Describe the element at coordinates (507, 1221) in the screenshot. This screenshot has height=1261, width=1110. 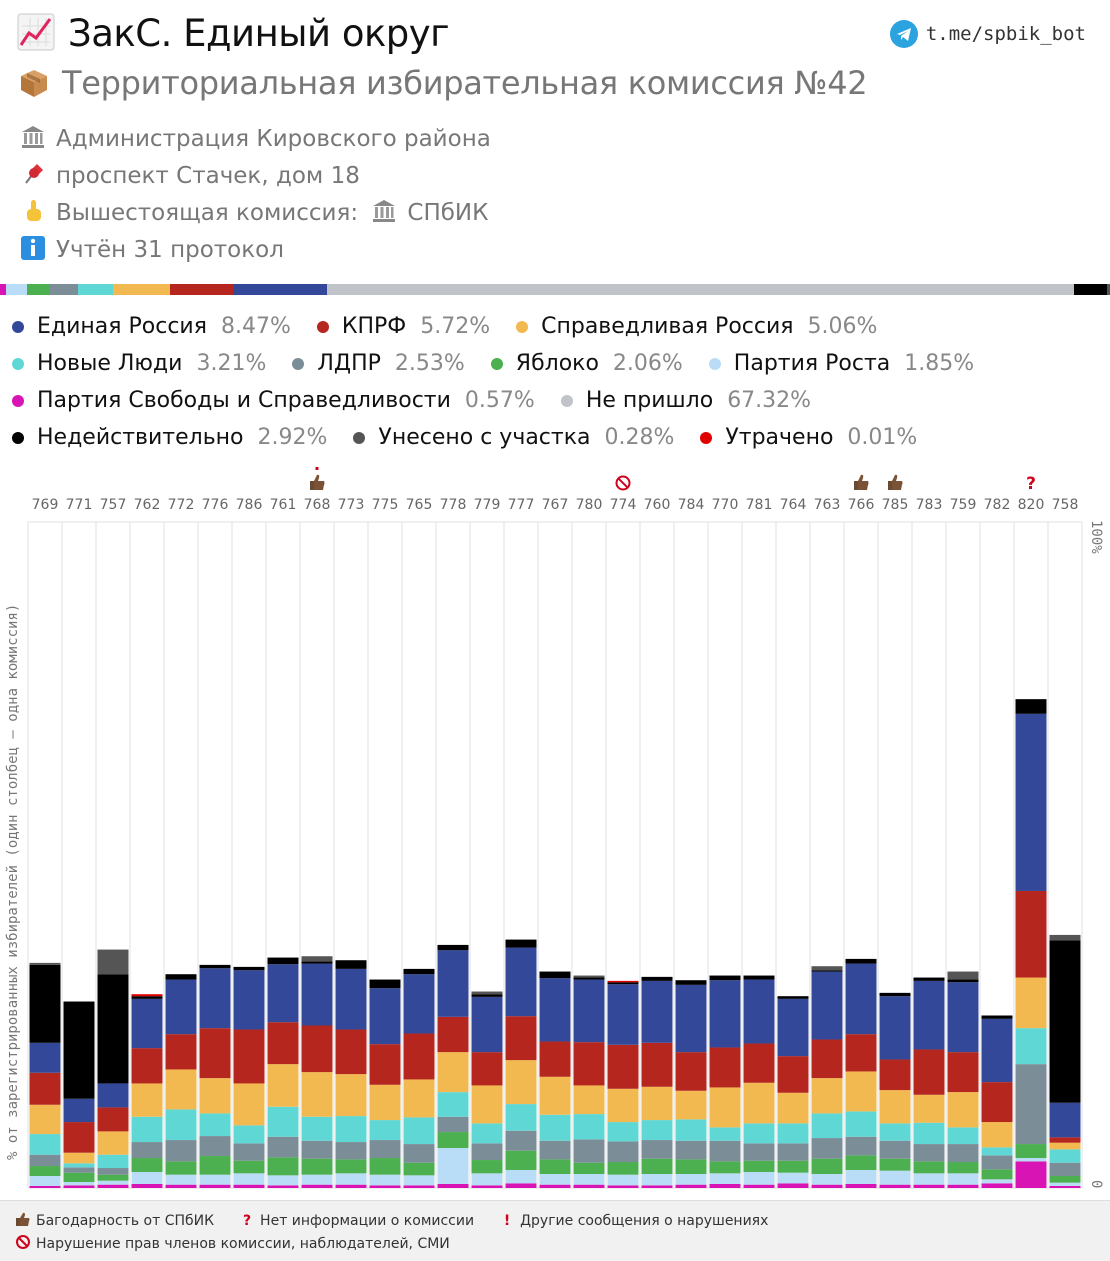
I see `exclamation-icon: !` at that location.